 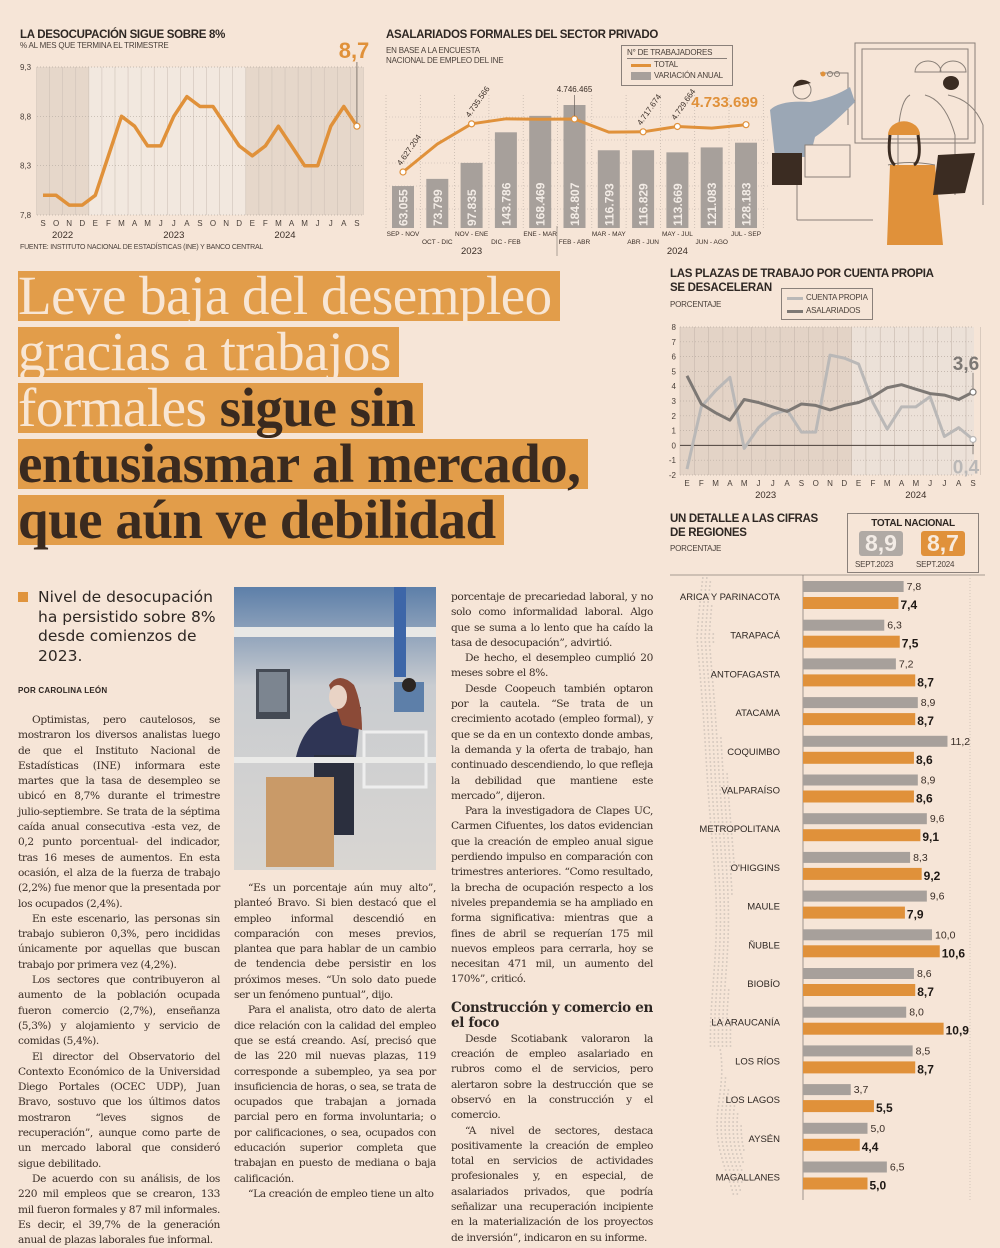 What do you see at coordinates (688, 75) in the screenshot?
I see `legend-variation-label: VARIACIÓN ANUAL` at bounding box center [688, 75].